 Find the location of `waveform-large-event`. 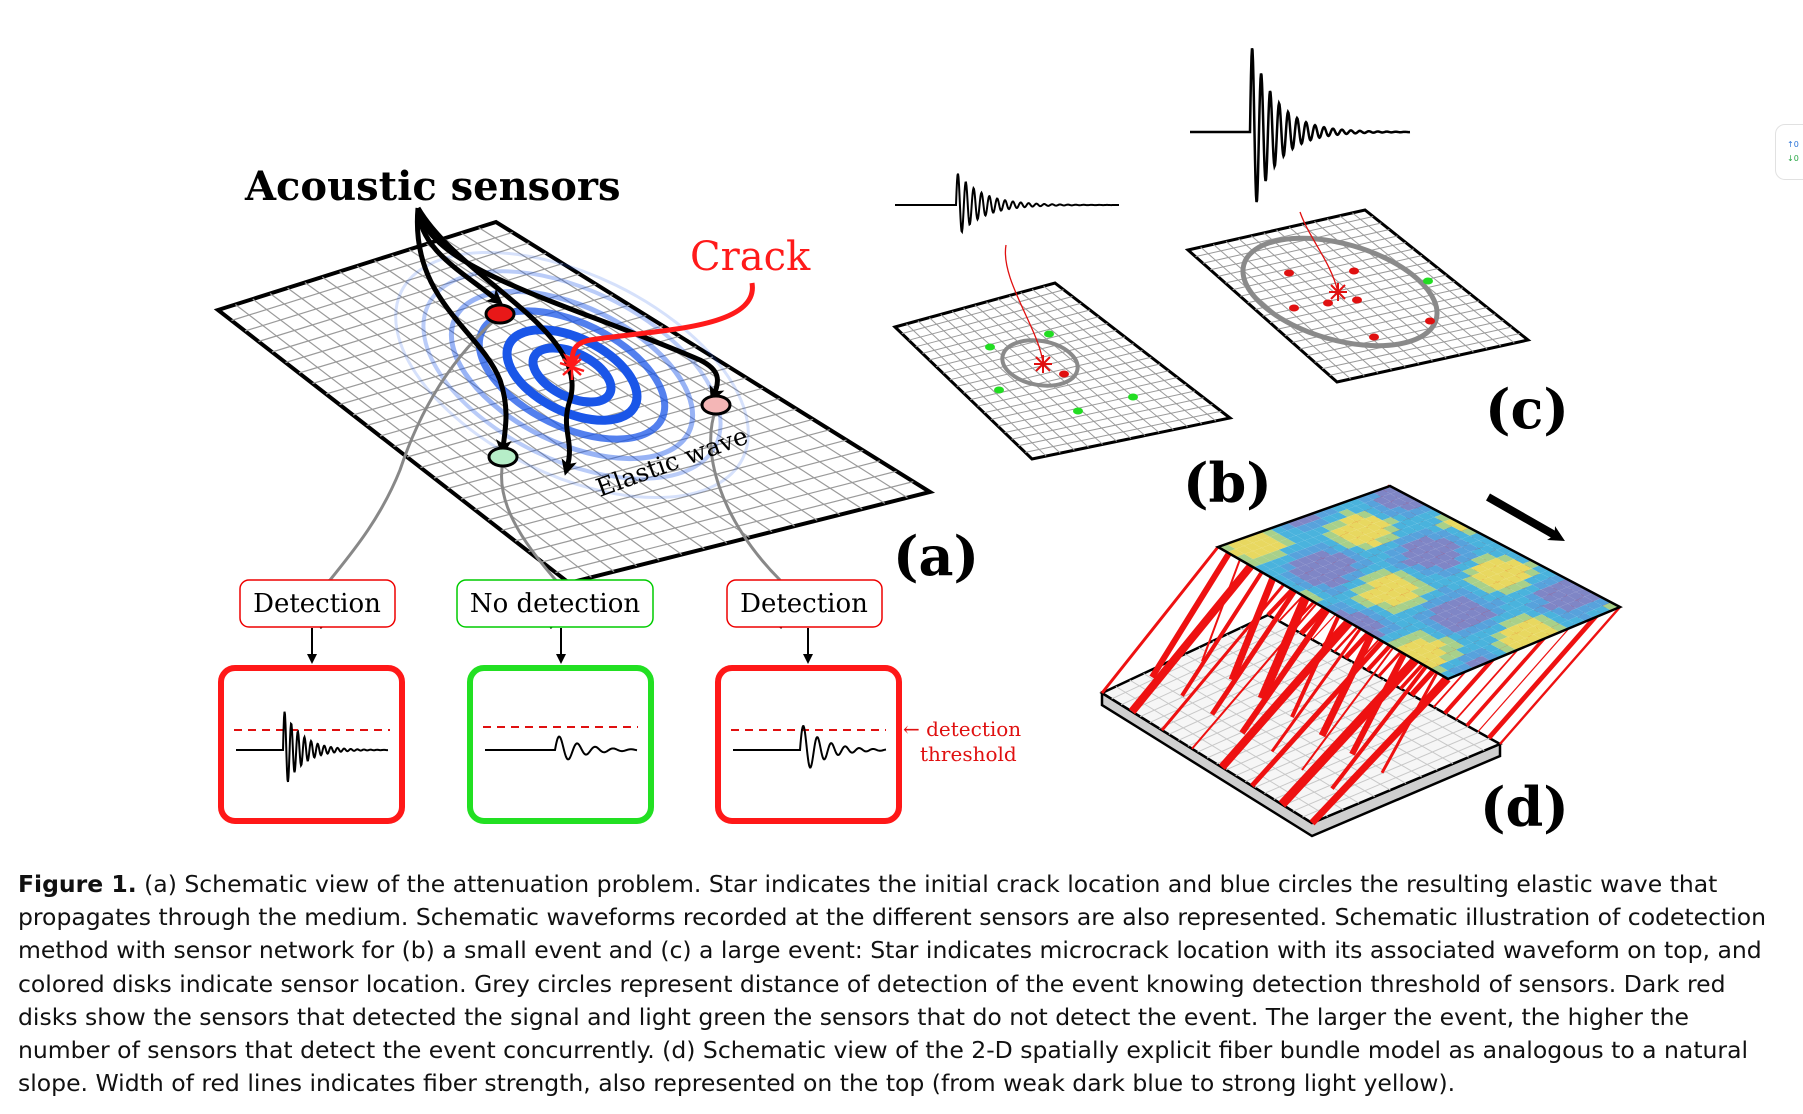

waveform-large-event is located at coordinates (1300, 125).